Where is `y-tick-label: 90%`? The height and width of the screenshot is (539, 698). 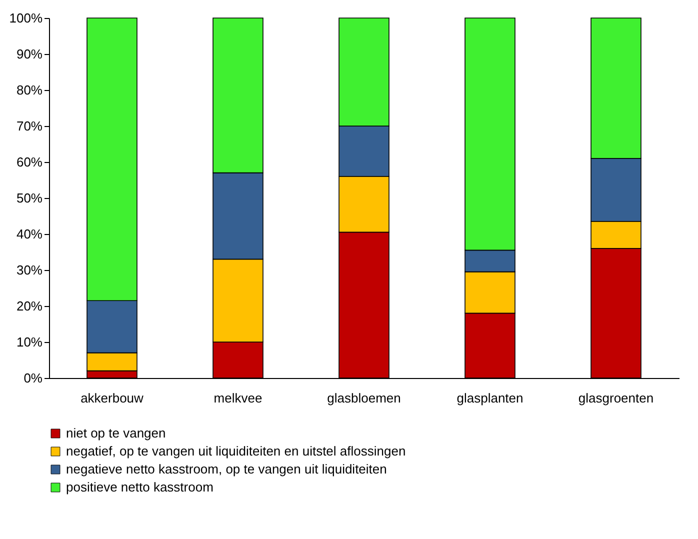 y-tick-label: 90% is located at coordinates (29, 54).